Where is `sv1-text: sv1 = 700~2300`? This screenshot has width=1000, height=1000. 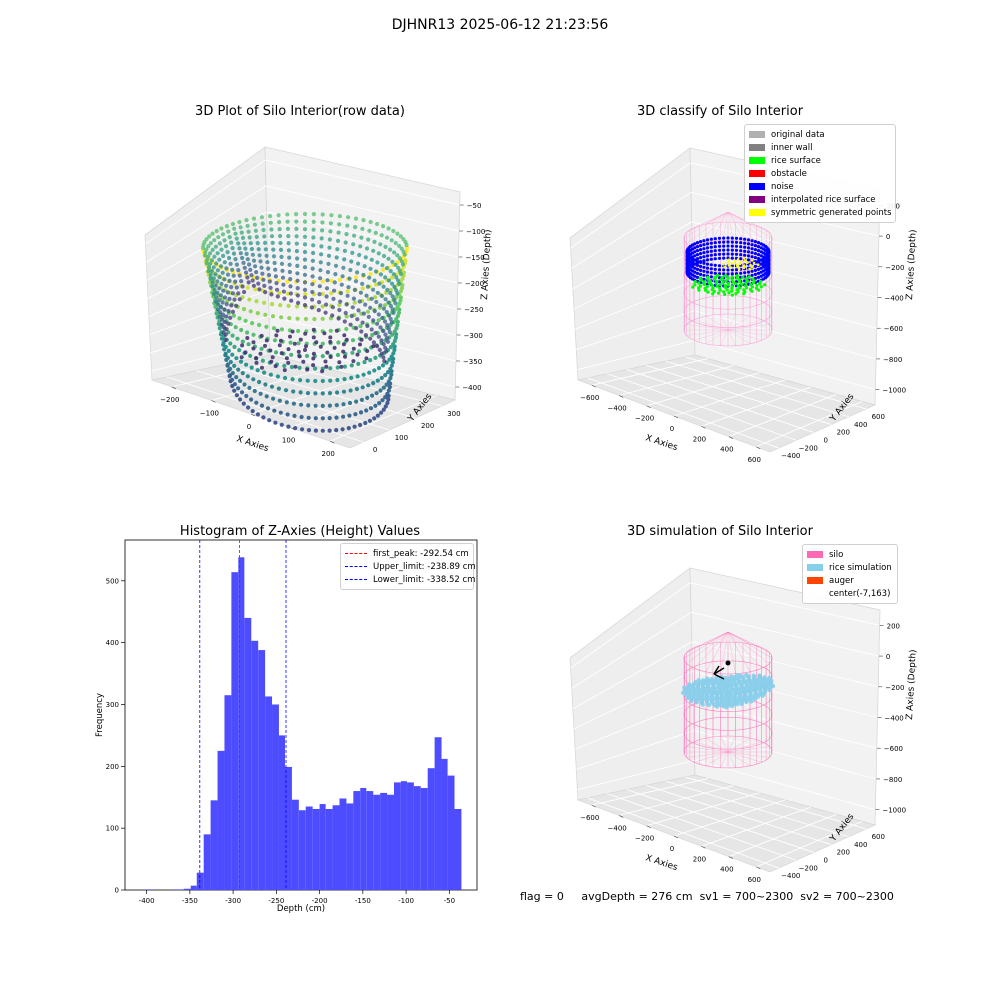 sv1-text: sv1 = 700~2300 is located at coordinates (746, 896).